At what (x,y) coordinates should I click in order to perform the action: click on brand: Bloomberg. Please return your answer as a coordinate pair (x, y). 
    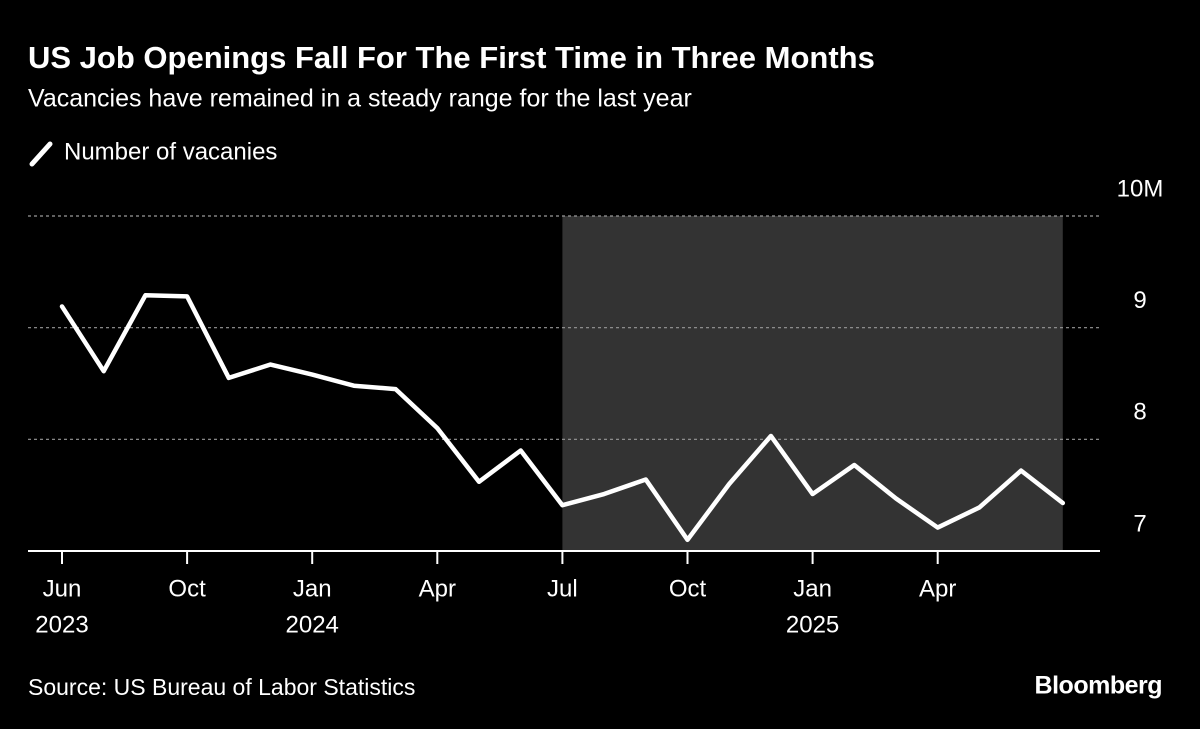
    Looking at the image, I should click on (1098, 686).